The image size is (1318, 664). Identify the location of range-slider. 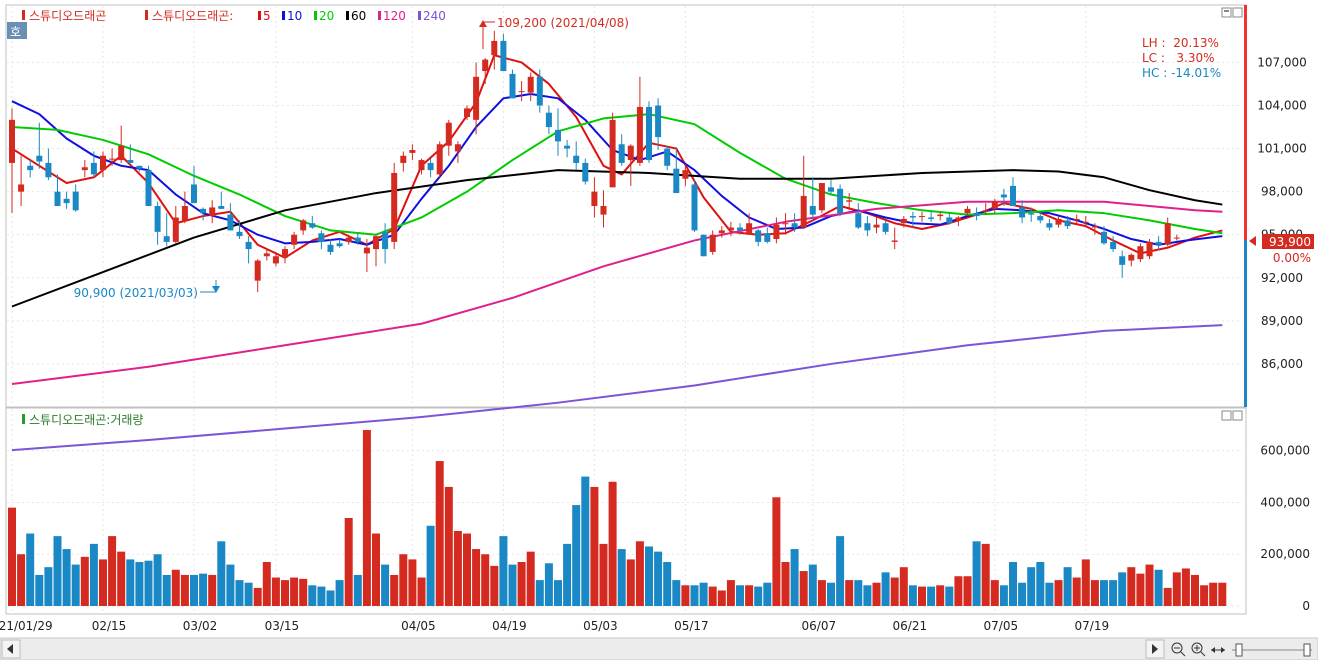
(1272, 650).